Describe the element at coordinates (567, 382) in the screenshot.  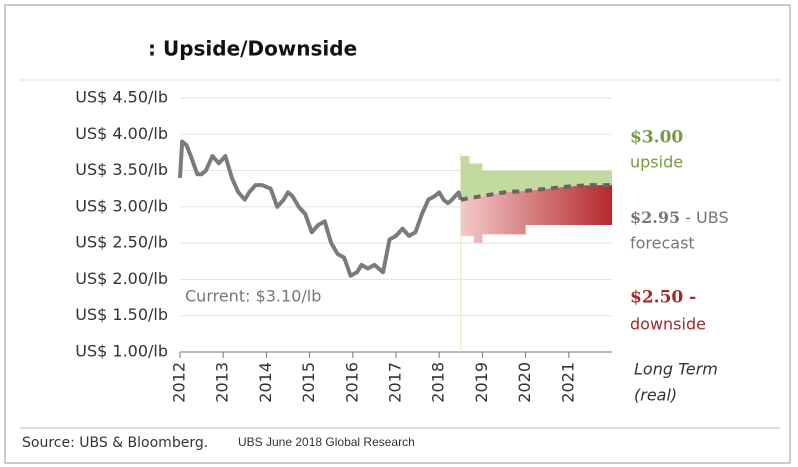
I see `x-tick-label: 2021` at that location.